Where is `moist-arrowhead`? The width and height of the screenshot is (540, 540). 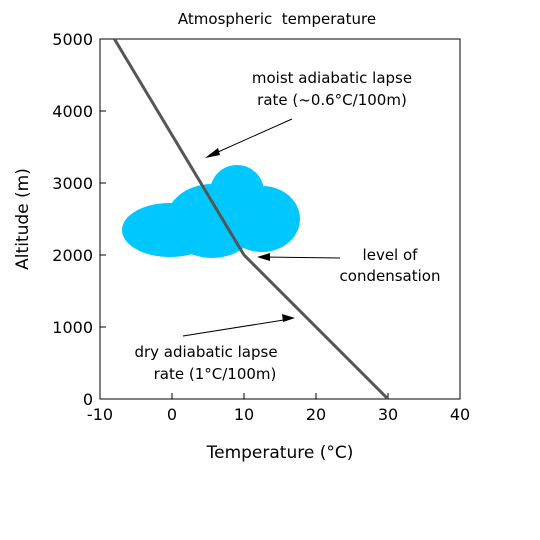
moist-arrowhead is located at coordinates (212, 153).